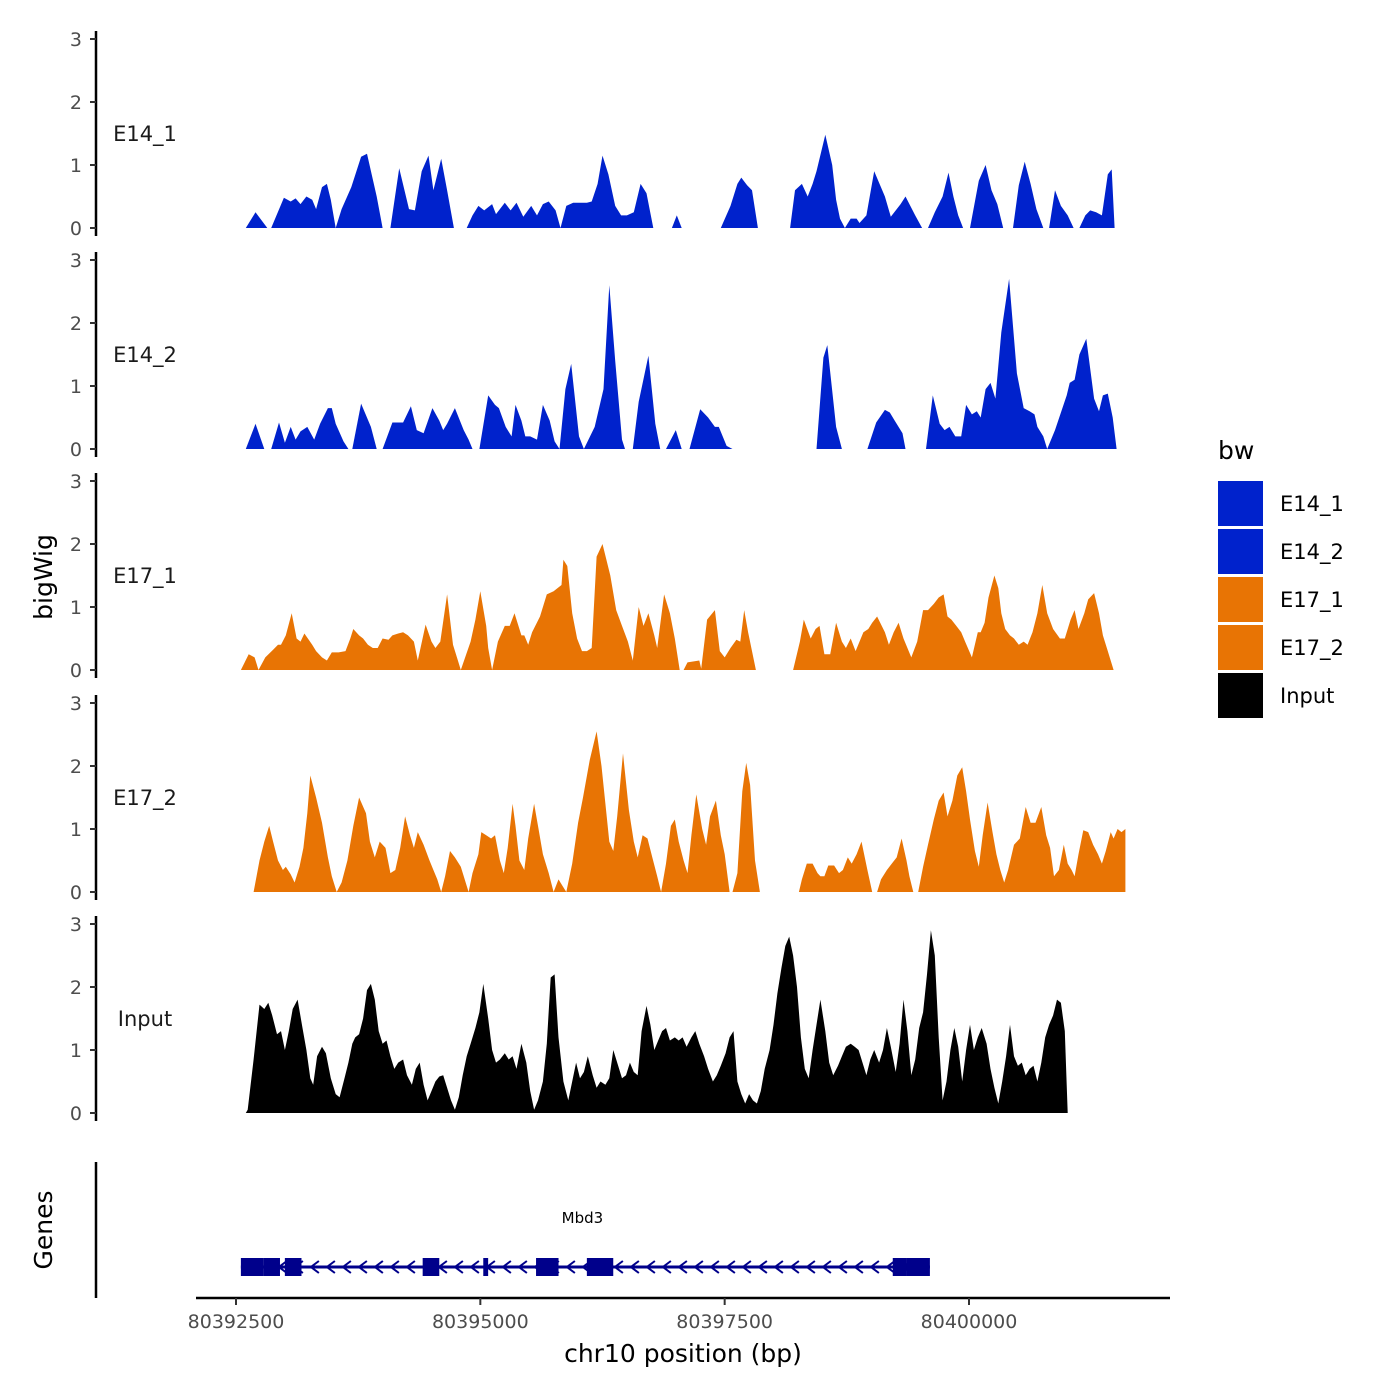  What do you see at coordinates (76, 830) in the screenshot?
I see `y-tick-label-e17-2-1: 1` at bounding box center [76, 830].